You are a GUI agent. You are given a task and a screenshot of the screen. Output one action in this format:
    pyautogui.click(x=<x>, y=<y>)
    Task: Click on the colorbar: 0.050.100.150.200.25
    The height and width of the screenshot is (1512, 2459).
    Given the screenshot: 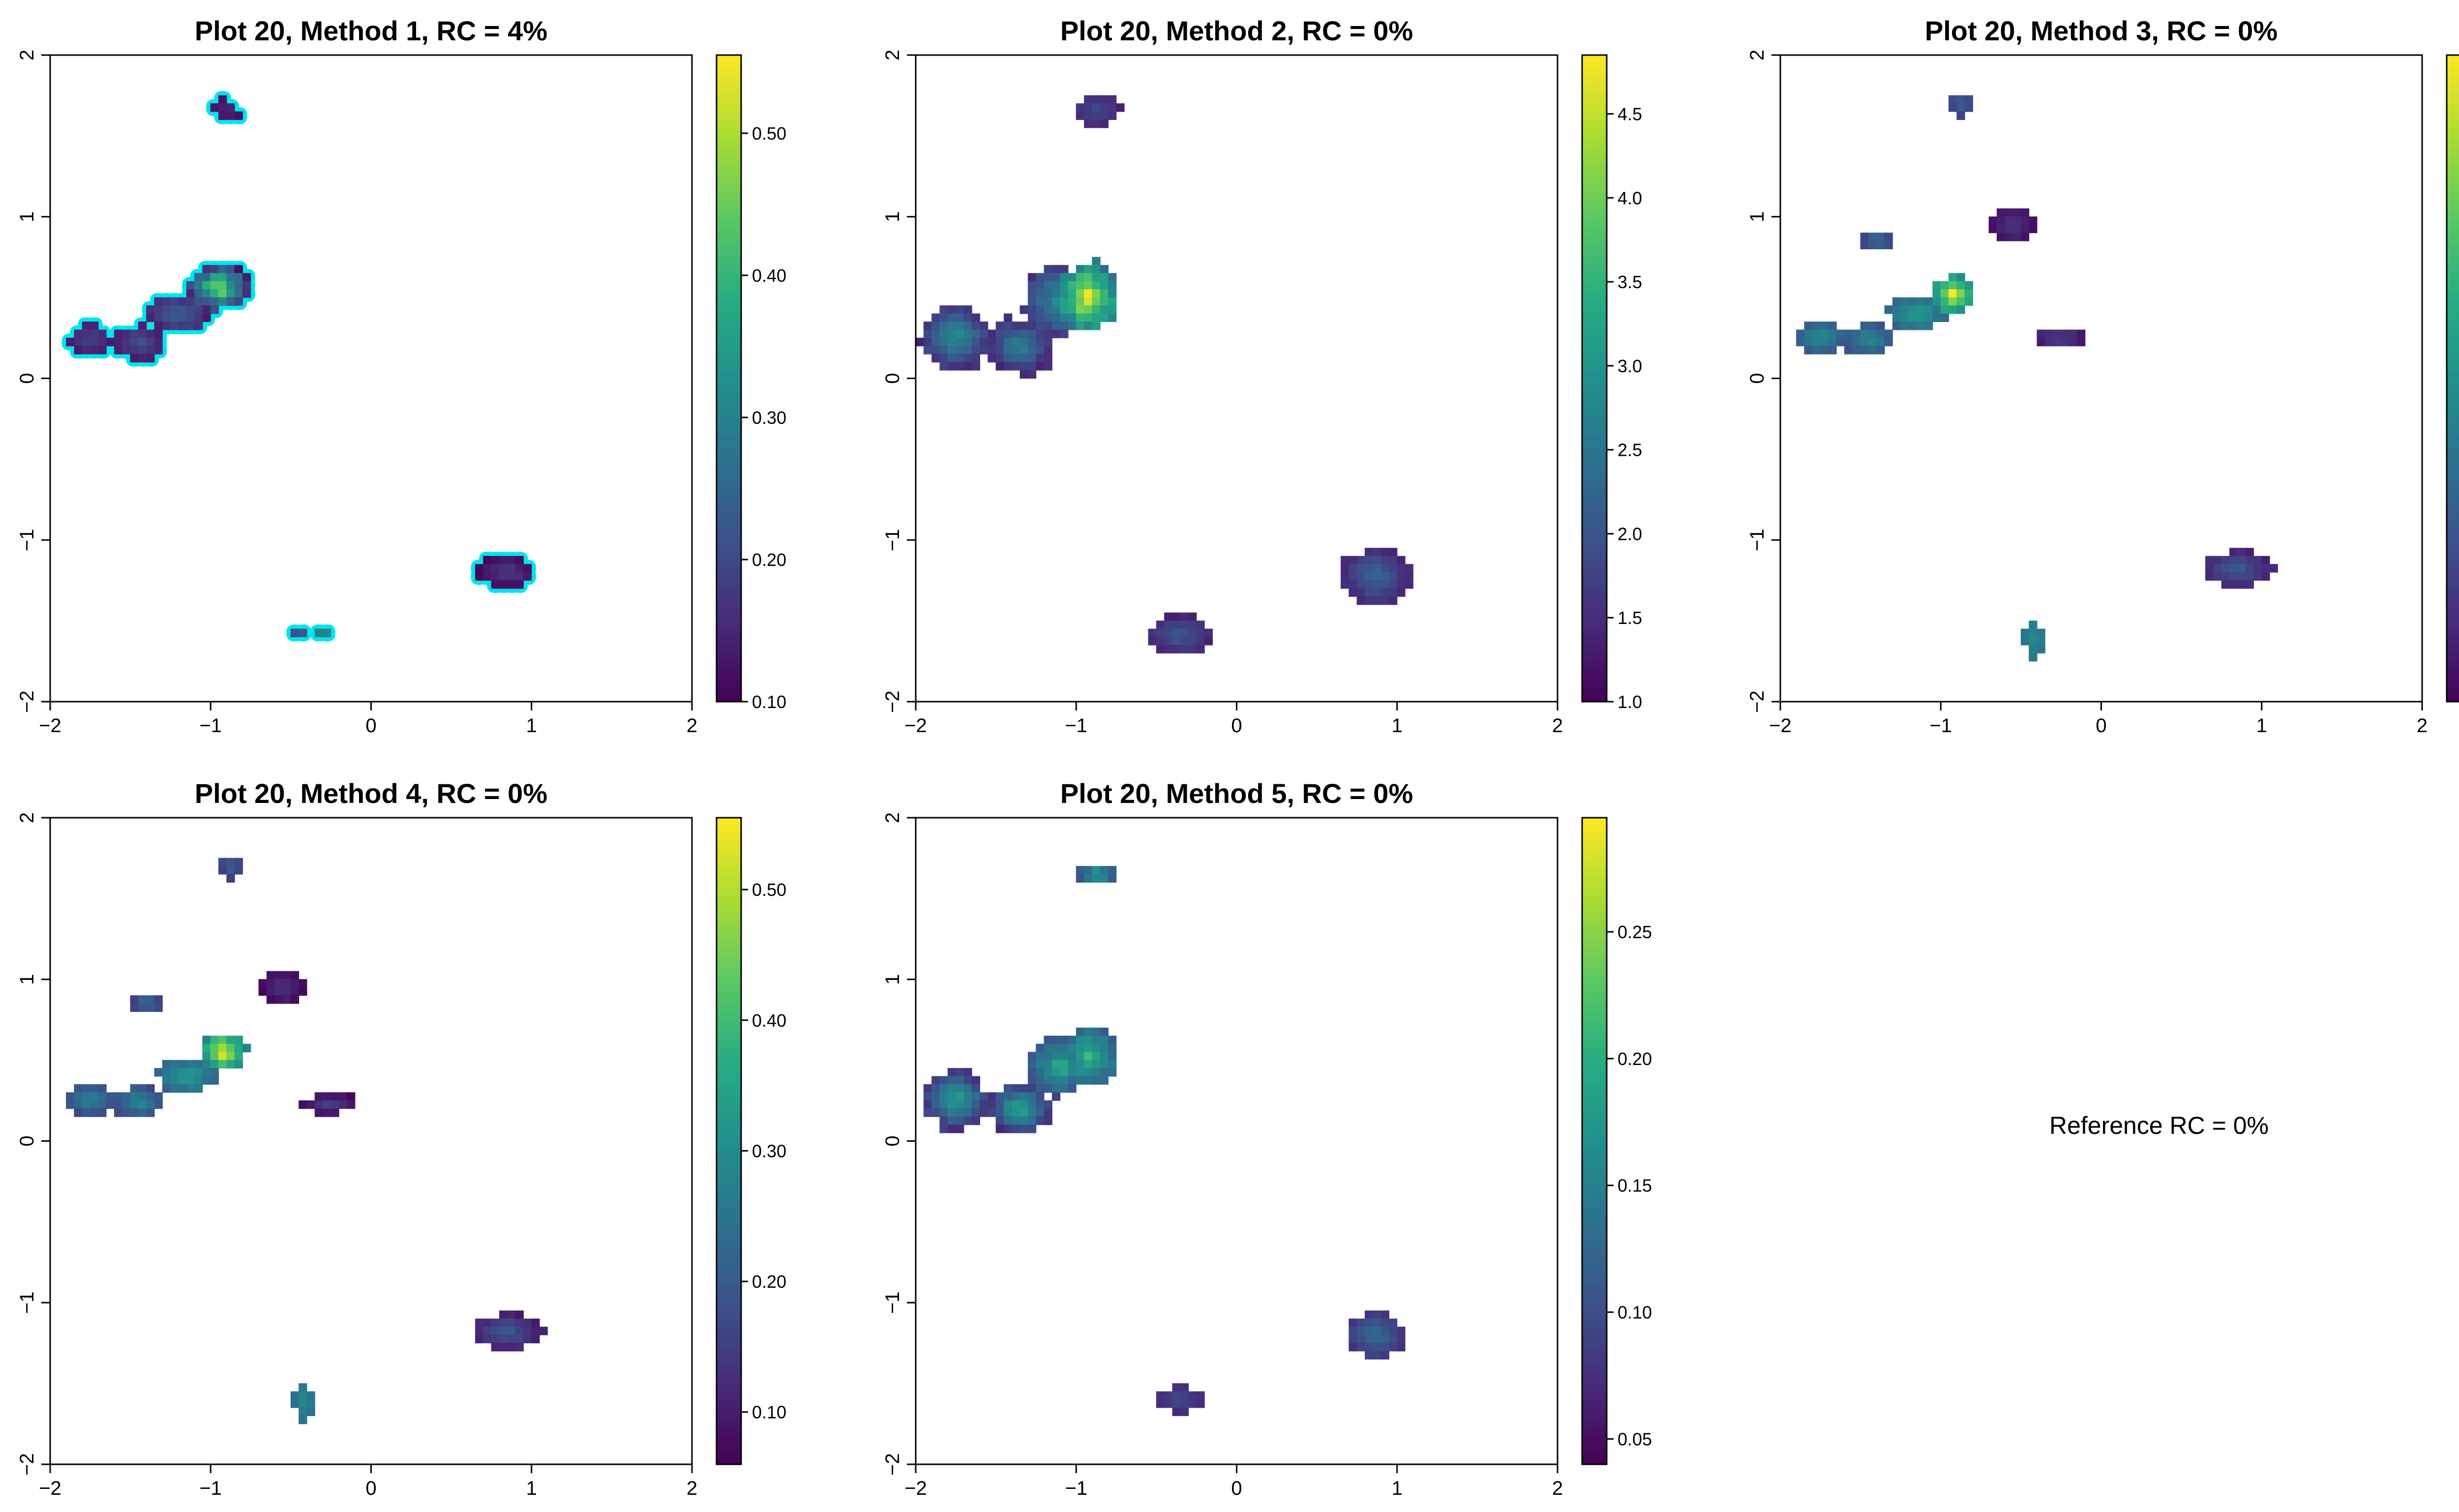 What is the action you would take?
    pyautogui.click(x=1616, y=1141)
    